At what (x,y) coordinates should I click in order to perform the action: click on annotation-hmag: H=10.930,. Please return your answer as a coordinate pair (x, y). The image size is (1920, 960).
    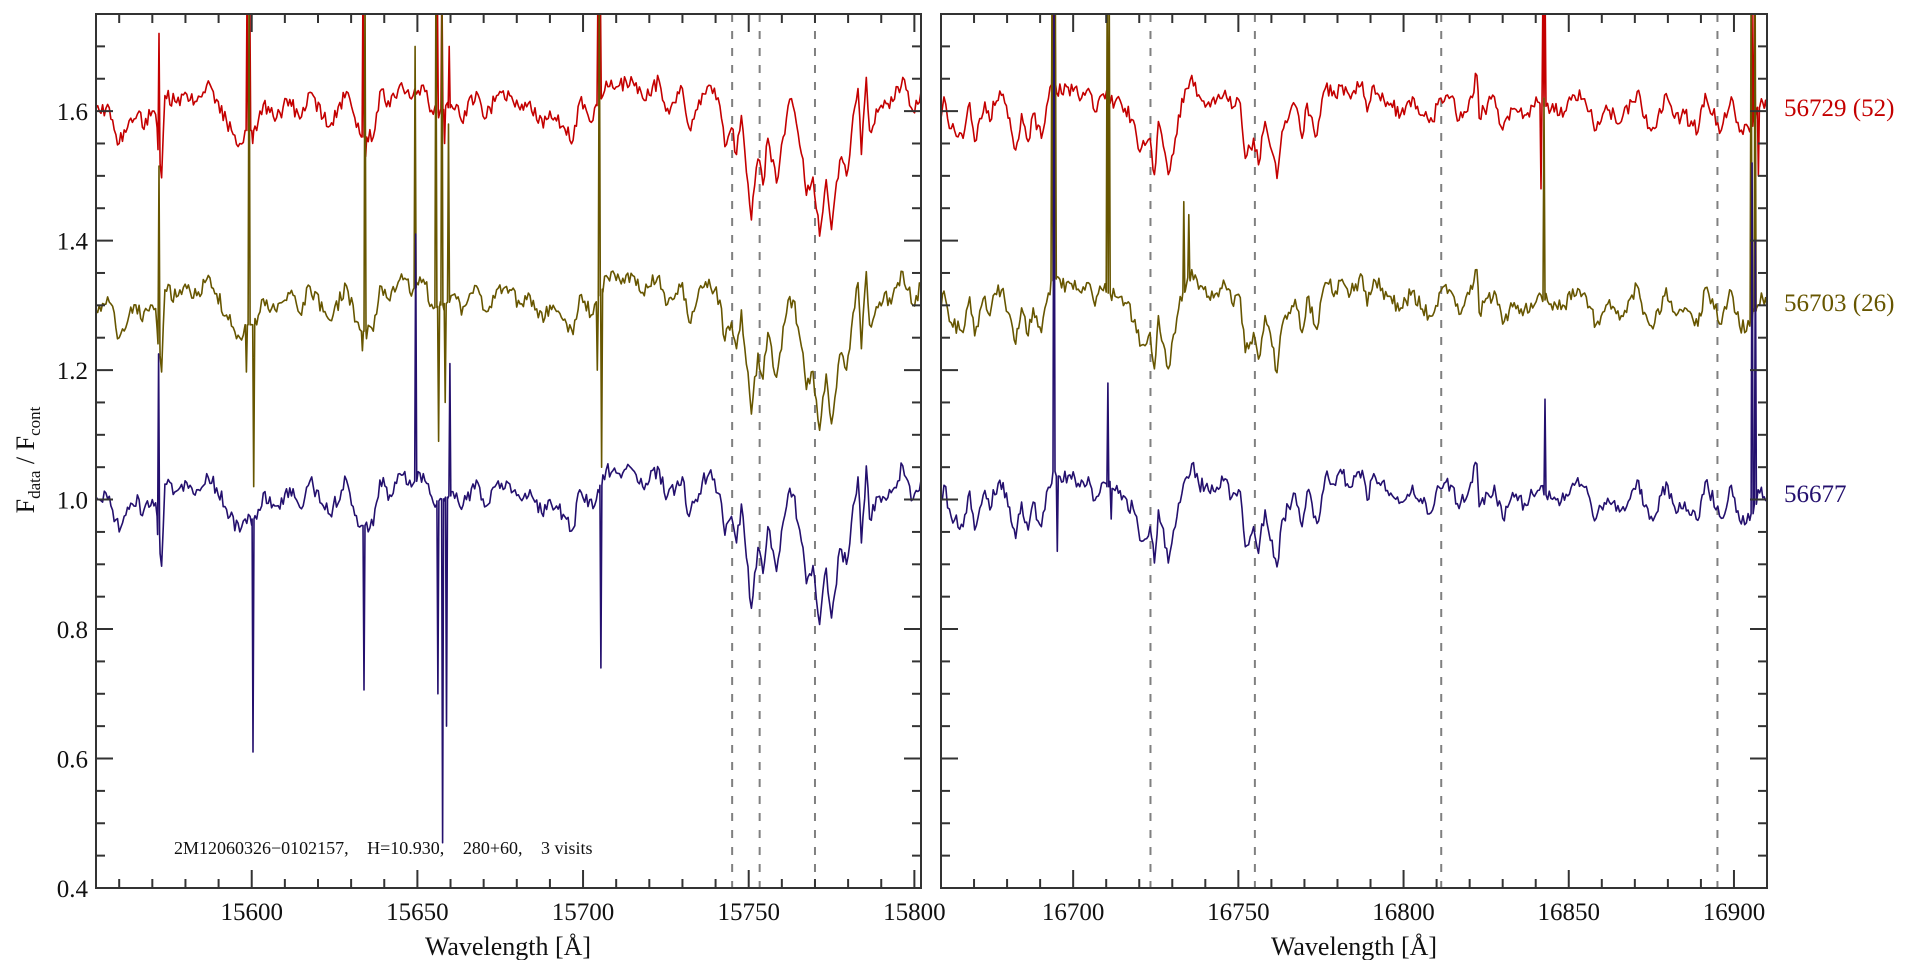
    Looking at the image, I should click on (405, 848).